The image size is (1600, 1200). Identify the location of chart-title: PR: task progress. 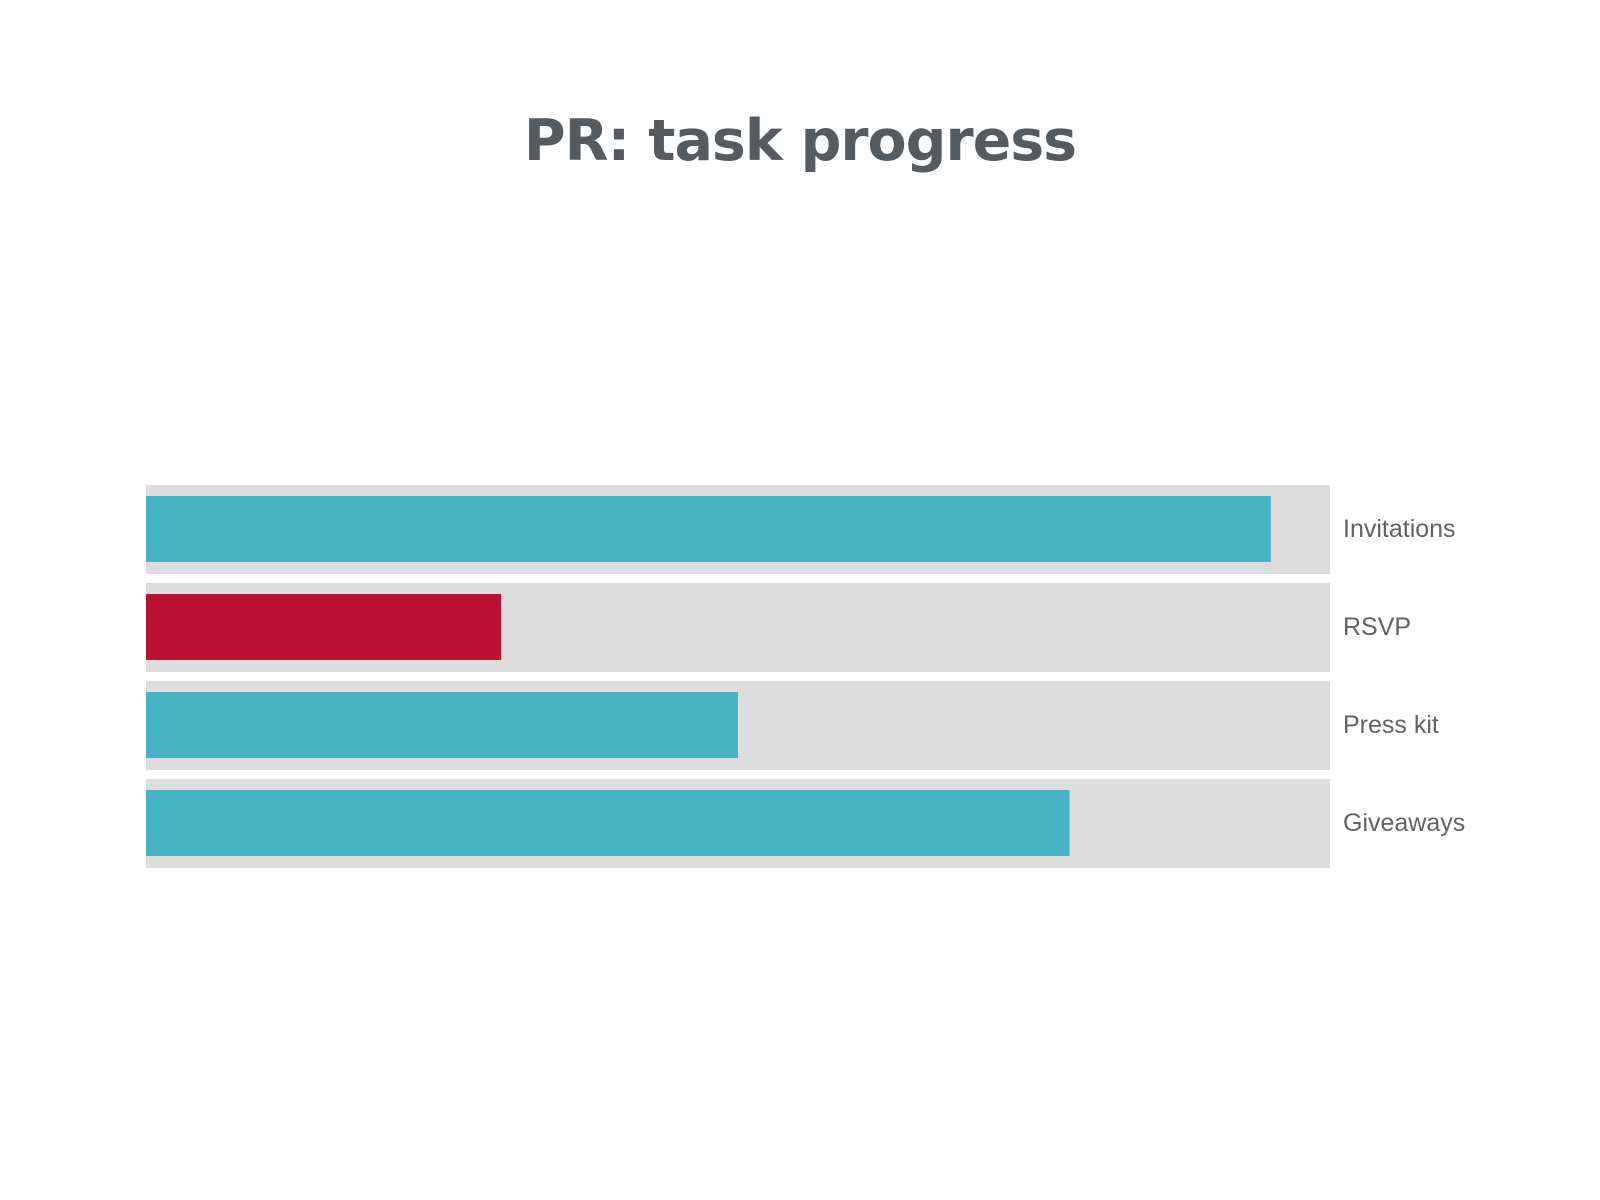
(800, 141).